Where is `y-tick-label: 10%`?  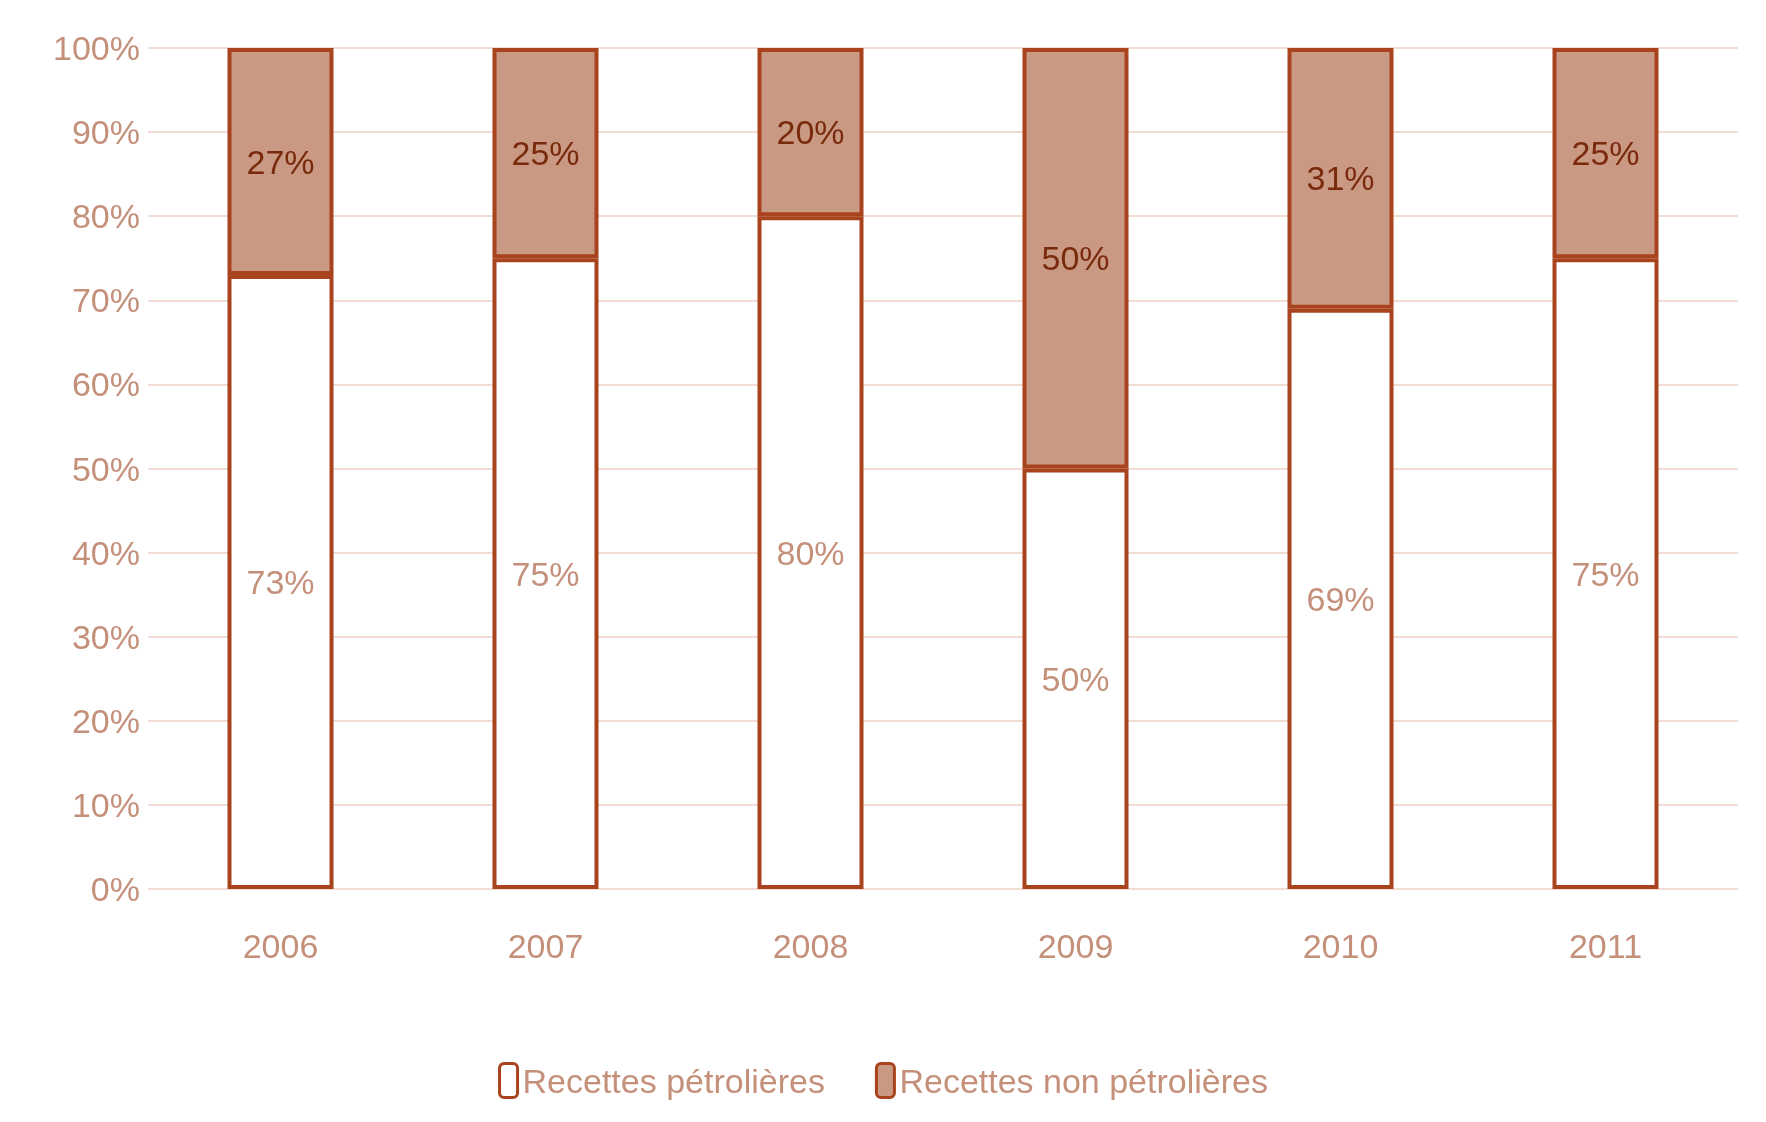 y-tick-label: 10% is located at coordinates (105, 804).